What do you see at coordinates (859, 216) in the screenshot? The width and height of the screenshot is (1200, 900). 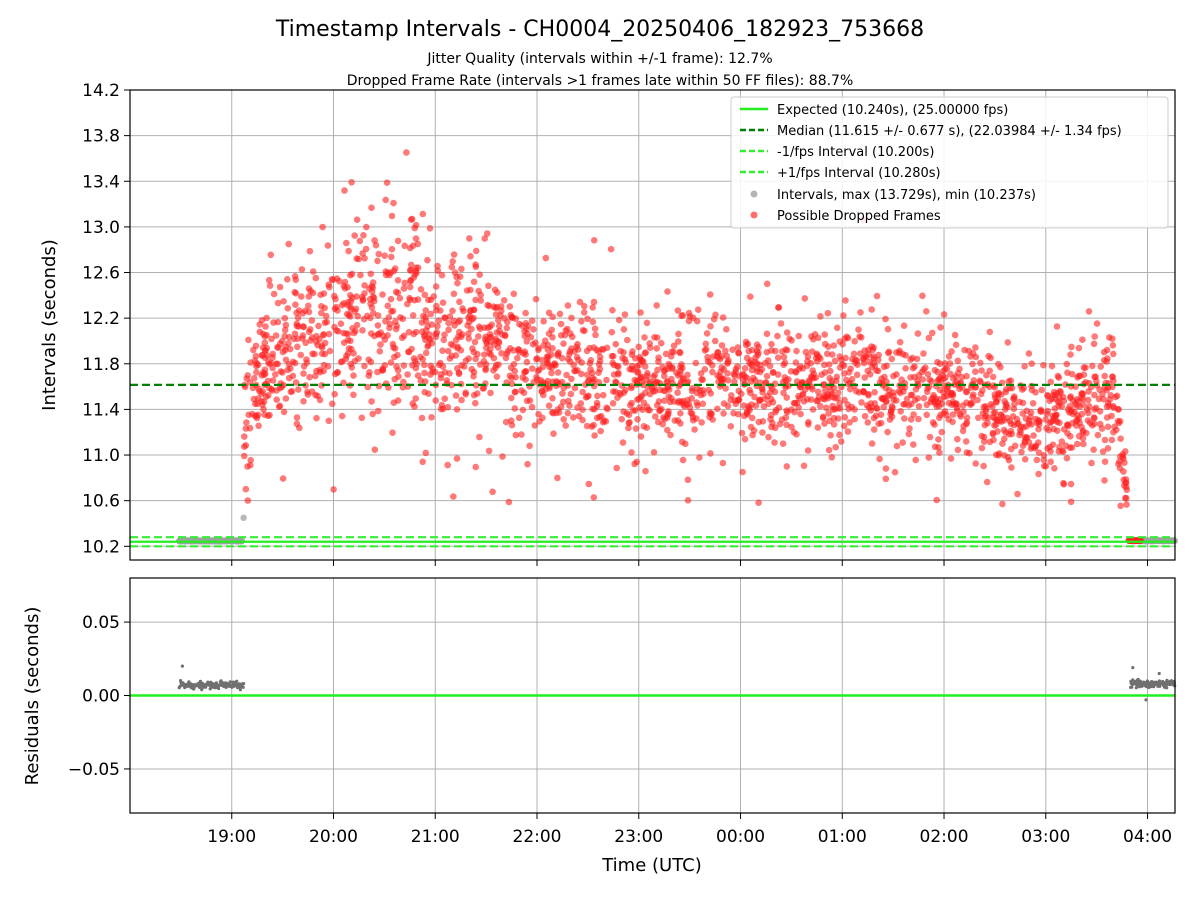 I see `legend-dropped-label: Possible Dropped Frames` at bounding box center [859, 216].